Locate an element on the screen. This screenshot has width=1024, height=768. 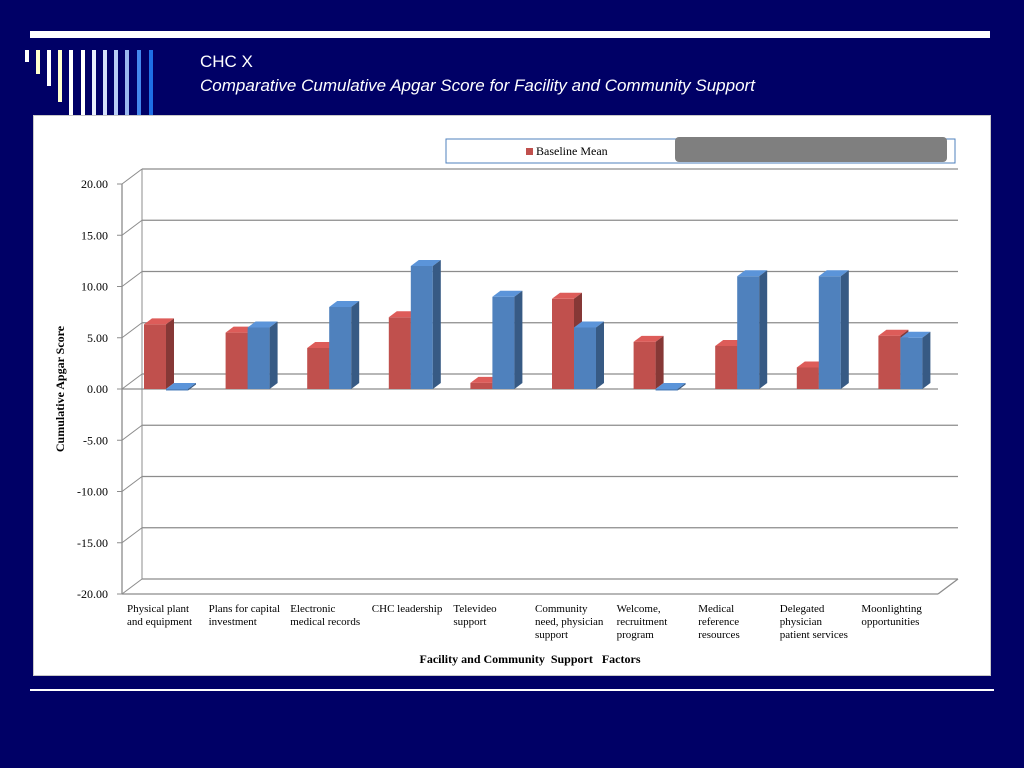
x-category-label: Medical is located at coordinates (716, 609).